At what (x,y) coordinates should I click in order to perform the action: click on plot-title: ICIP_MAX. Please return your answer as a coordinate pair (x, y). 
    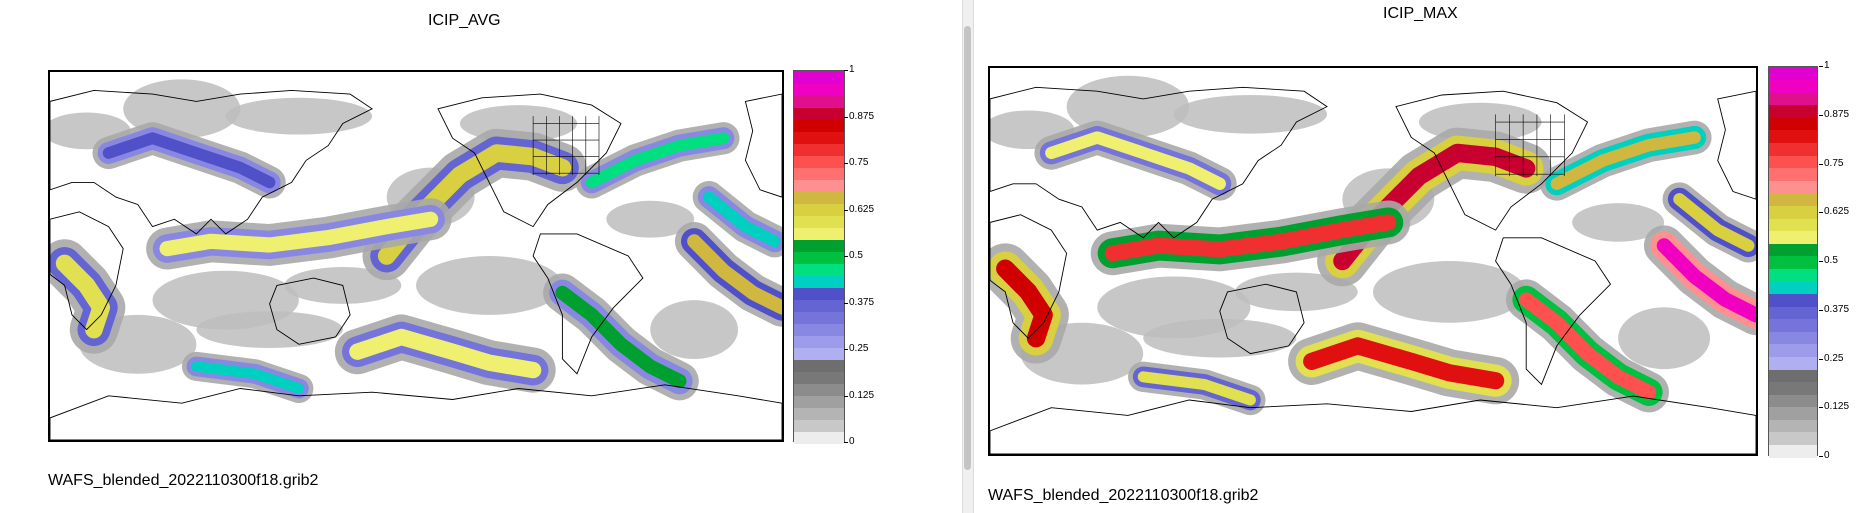
    Looking at the image, I should click on (1420, 13).